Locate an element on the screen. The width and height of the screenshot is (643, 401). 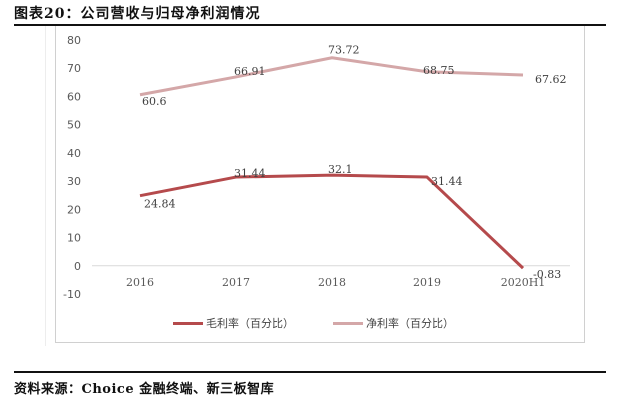
source-note: 资料来源：Choice 金融终端、新三板智库 is located at coordinates (144, 389).